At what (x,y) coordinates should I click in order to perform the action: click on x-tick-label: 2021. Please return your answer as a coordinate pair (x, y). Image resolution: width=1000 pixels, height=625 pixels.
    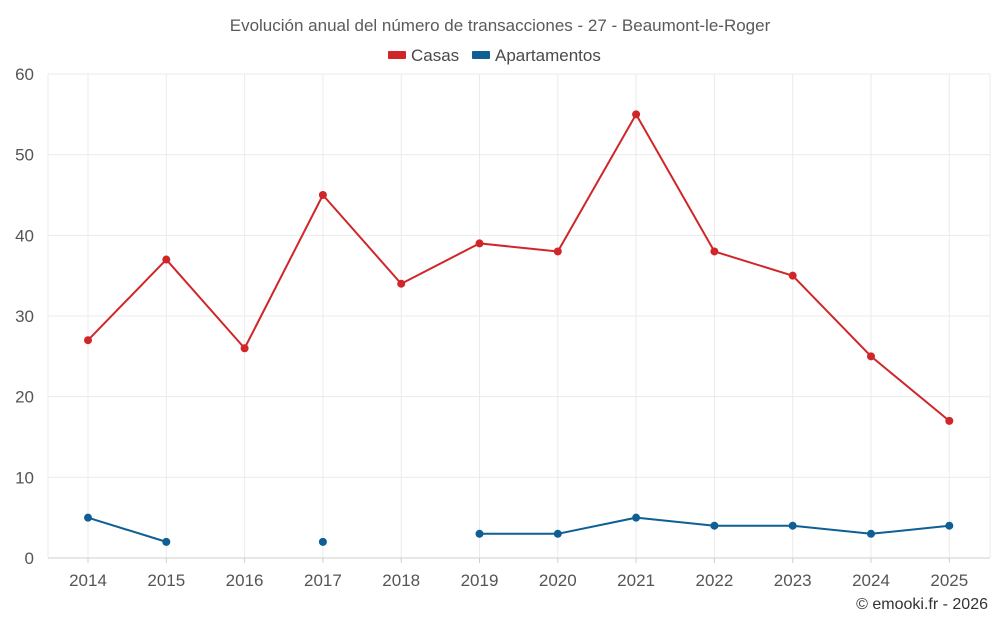
    Looking at the image, I should click on (636, 580).